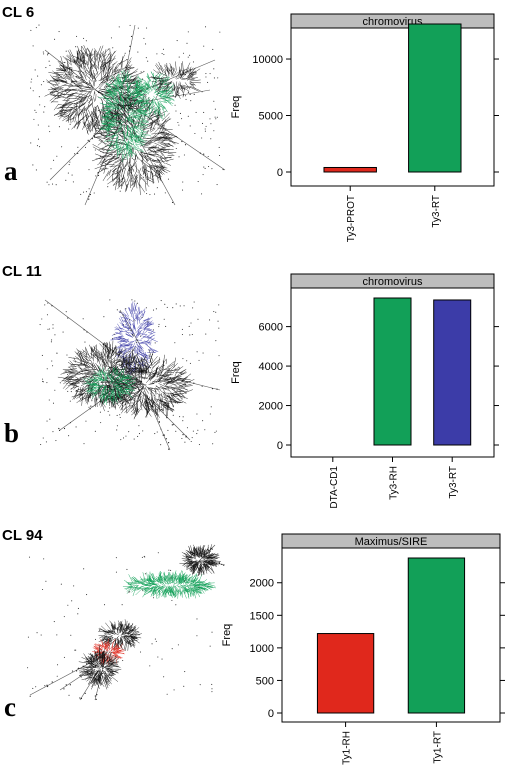 This screenshot has width=507, height=768. What do you see at coordinates (271, 328) in the screenshot?
I see `y-tick-label: 6000` at bounding box center [271, 328].